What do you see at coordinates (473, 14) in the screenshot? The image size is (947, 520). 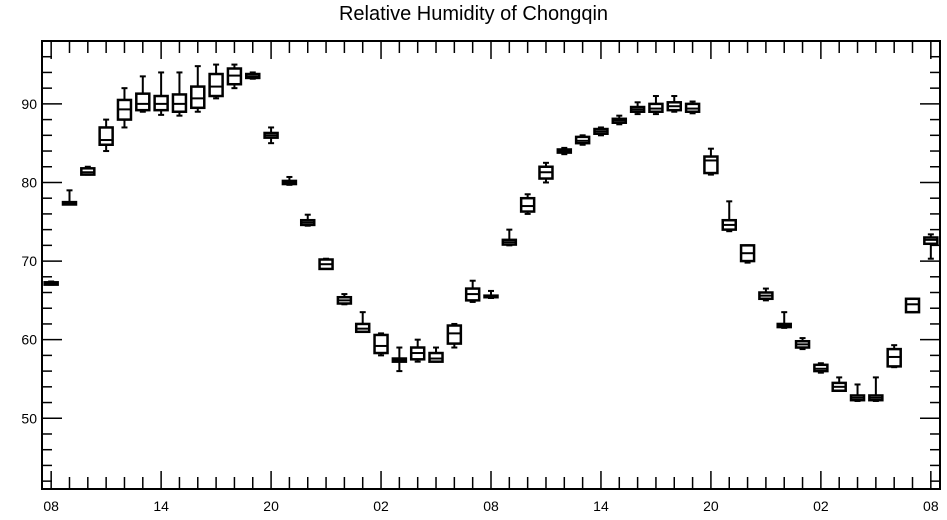 I see `chart-title: Relative Humidity of Chongqin` at bounding box center [473, 14].